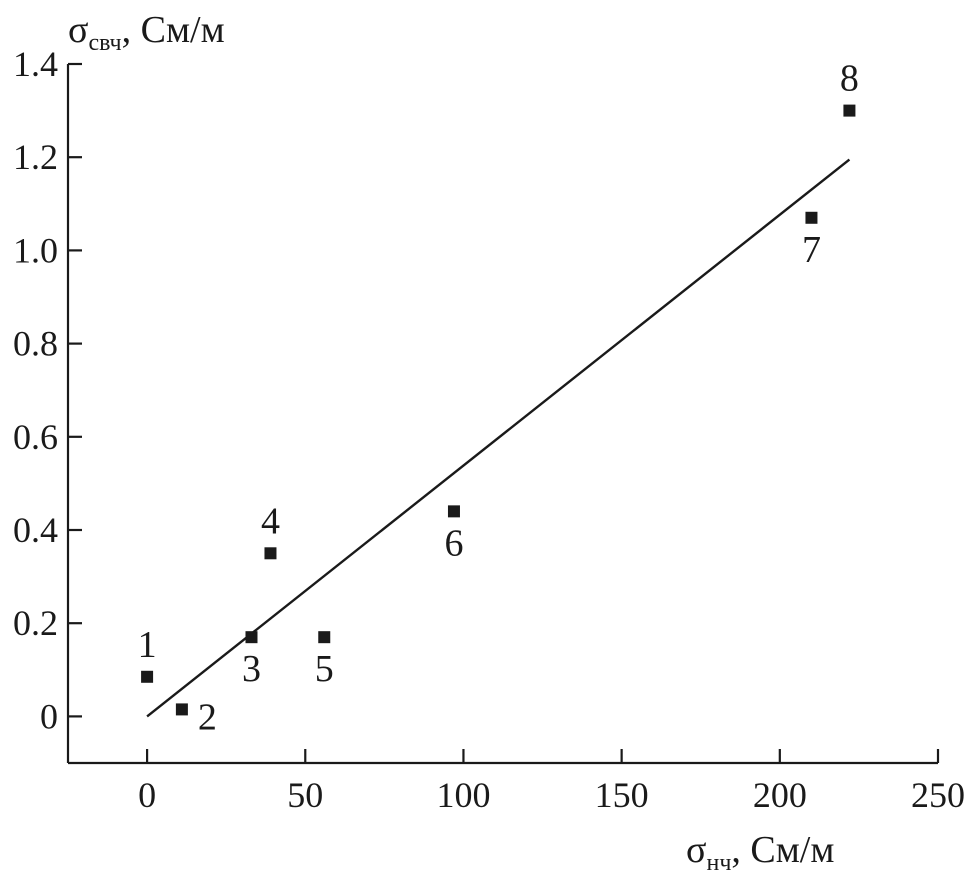  I want to click on x-axis-title: σнч, См/м, so click(760, 852).